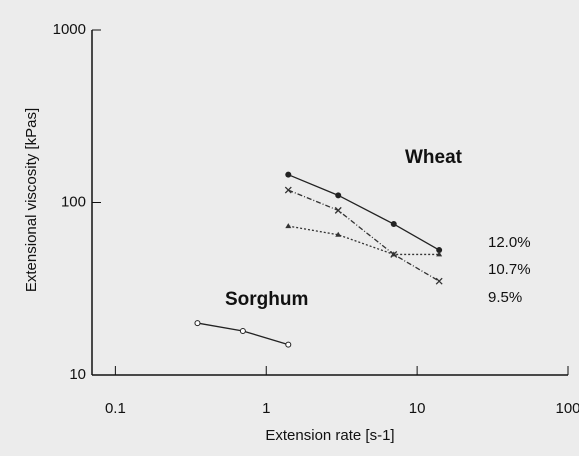 The width and height of the screenshot is (579, 456). Describe the element at coordinates (329, 435) in the screenshot. I see `x-axis-label: Extension rate [s-1]` at that location.